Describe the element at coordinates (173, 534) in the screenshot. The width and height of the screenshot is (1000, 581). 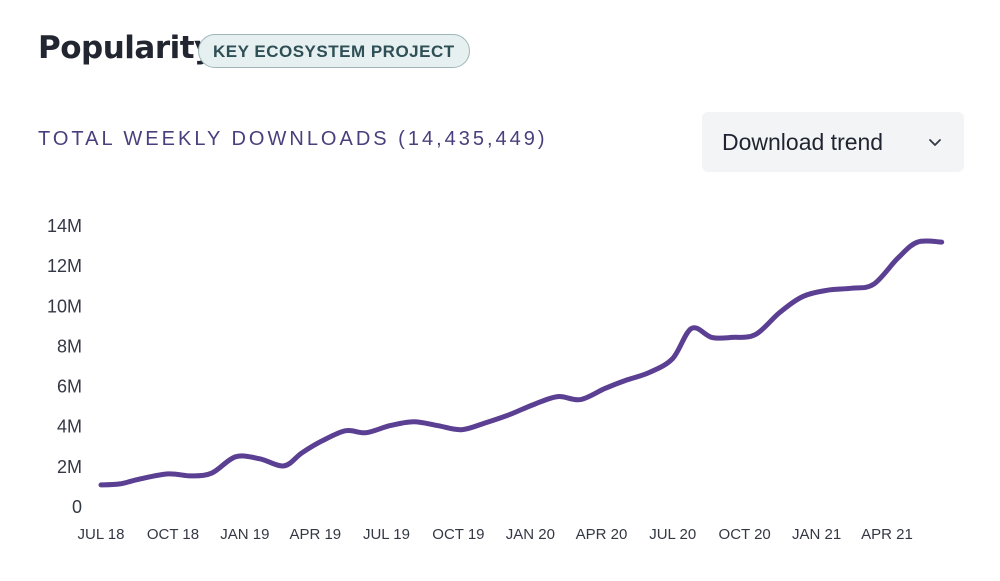
I see `x-tick-label: OCT 18` at that location.